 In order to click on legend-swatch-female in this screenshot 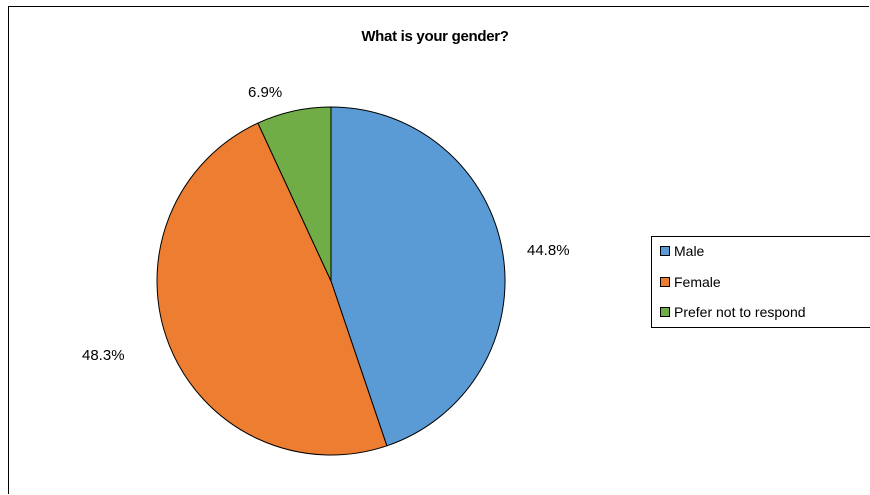, I will do `click(665, 282)`.